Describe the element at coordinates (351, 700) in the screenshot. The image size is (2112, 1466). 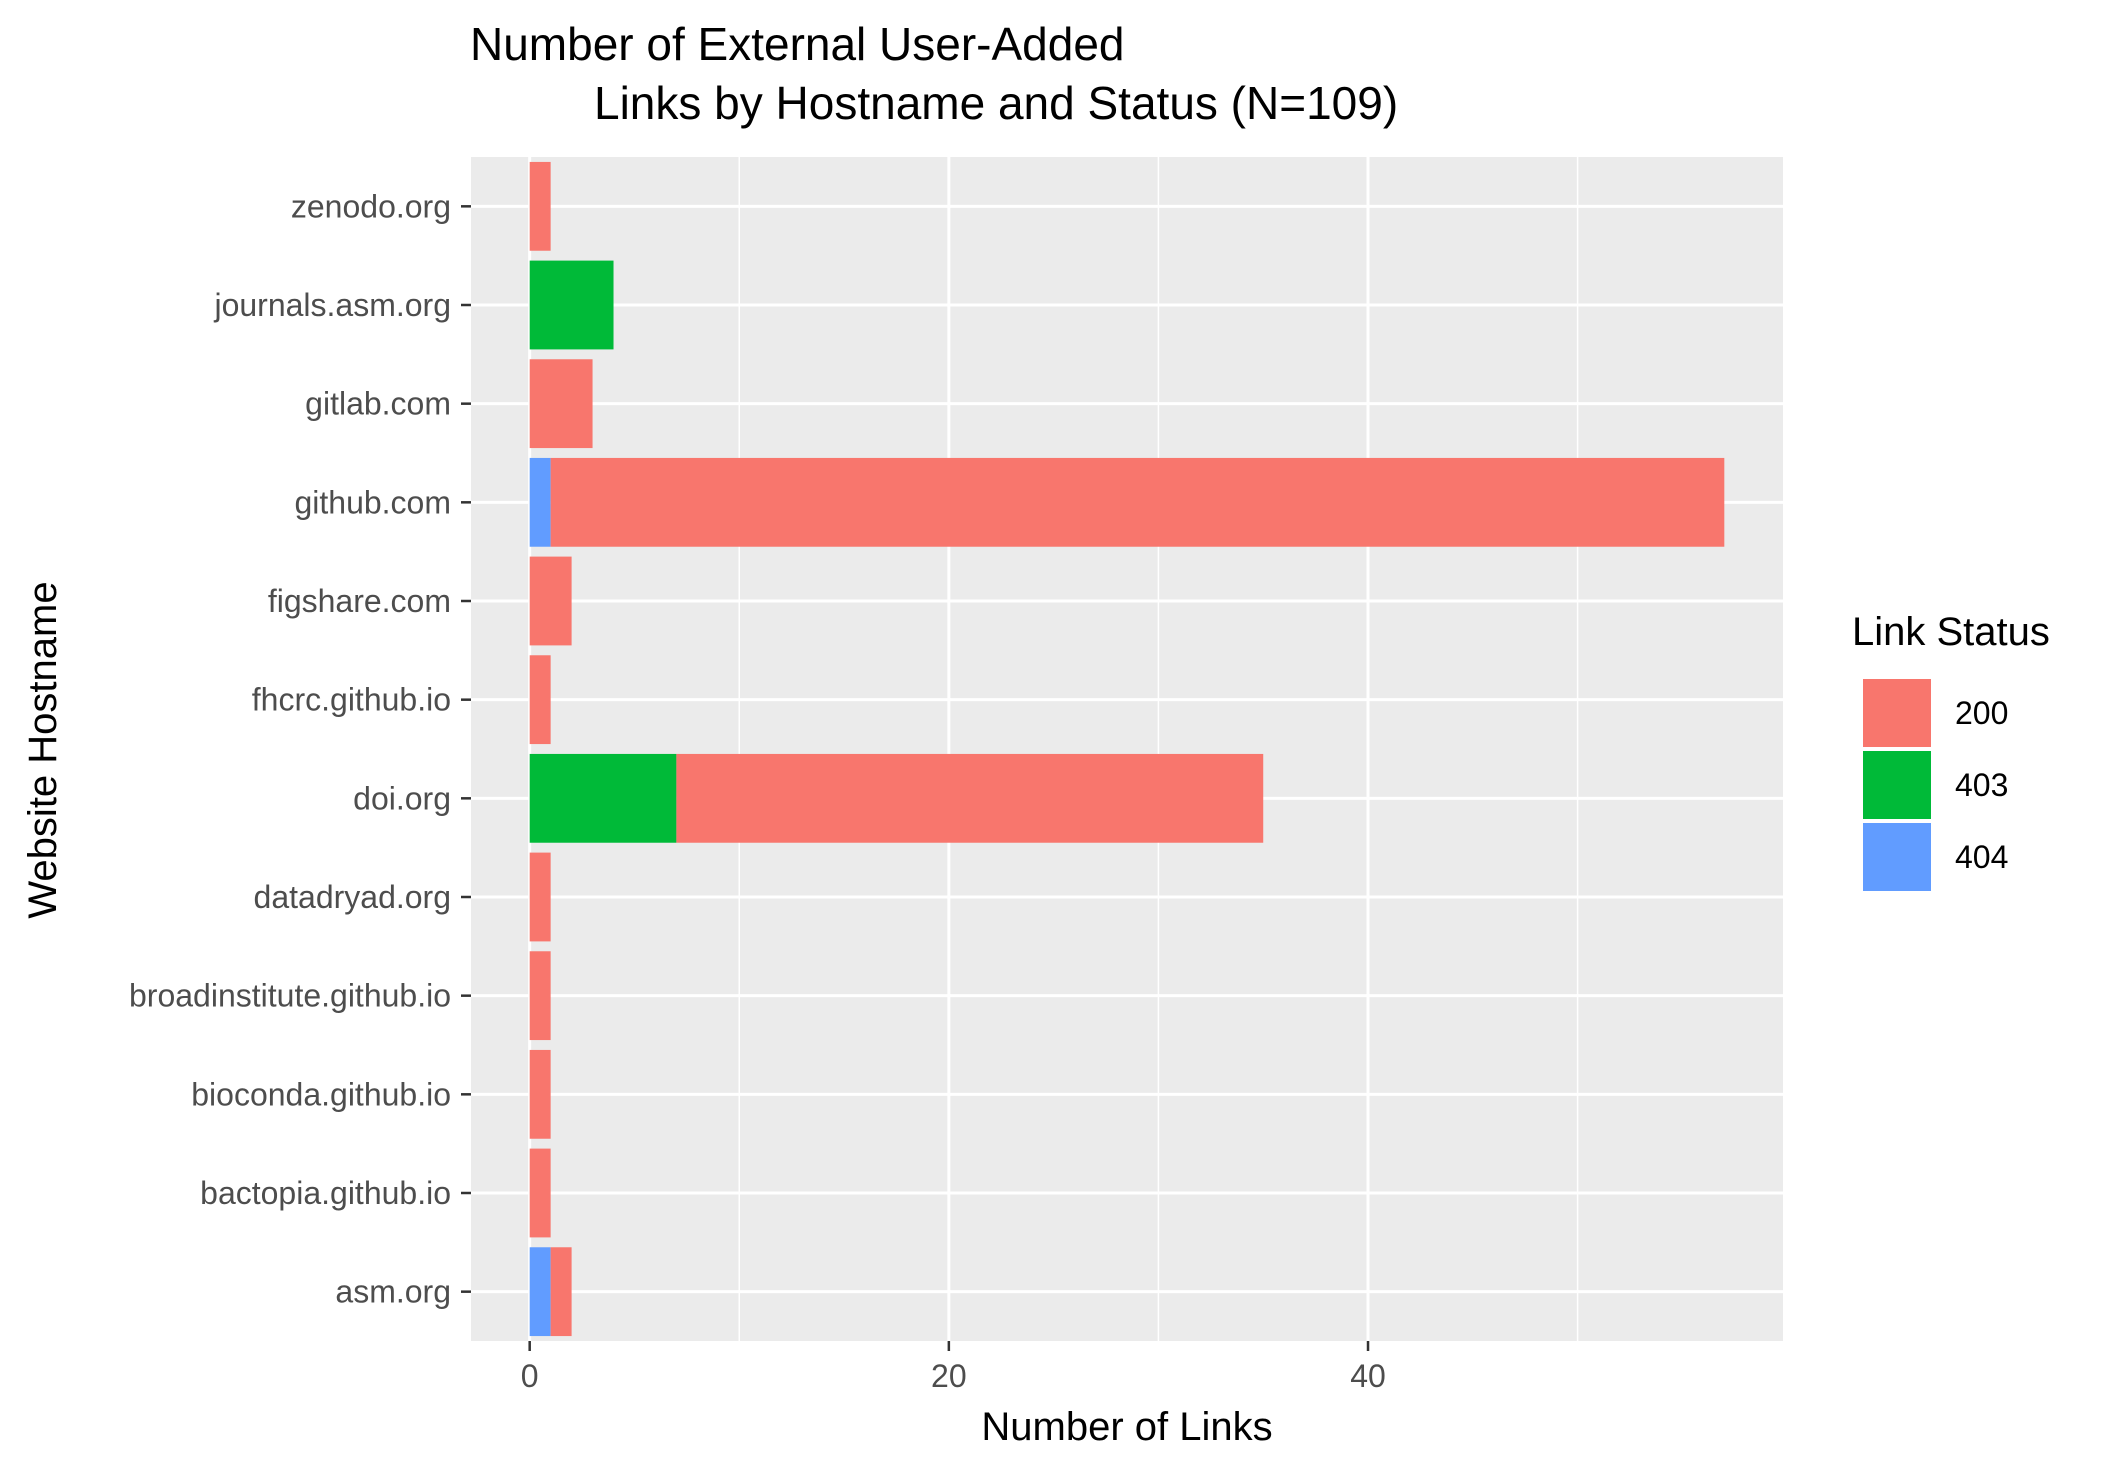
I see `y-tick-label: fhcrc.github.io` at that location.